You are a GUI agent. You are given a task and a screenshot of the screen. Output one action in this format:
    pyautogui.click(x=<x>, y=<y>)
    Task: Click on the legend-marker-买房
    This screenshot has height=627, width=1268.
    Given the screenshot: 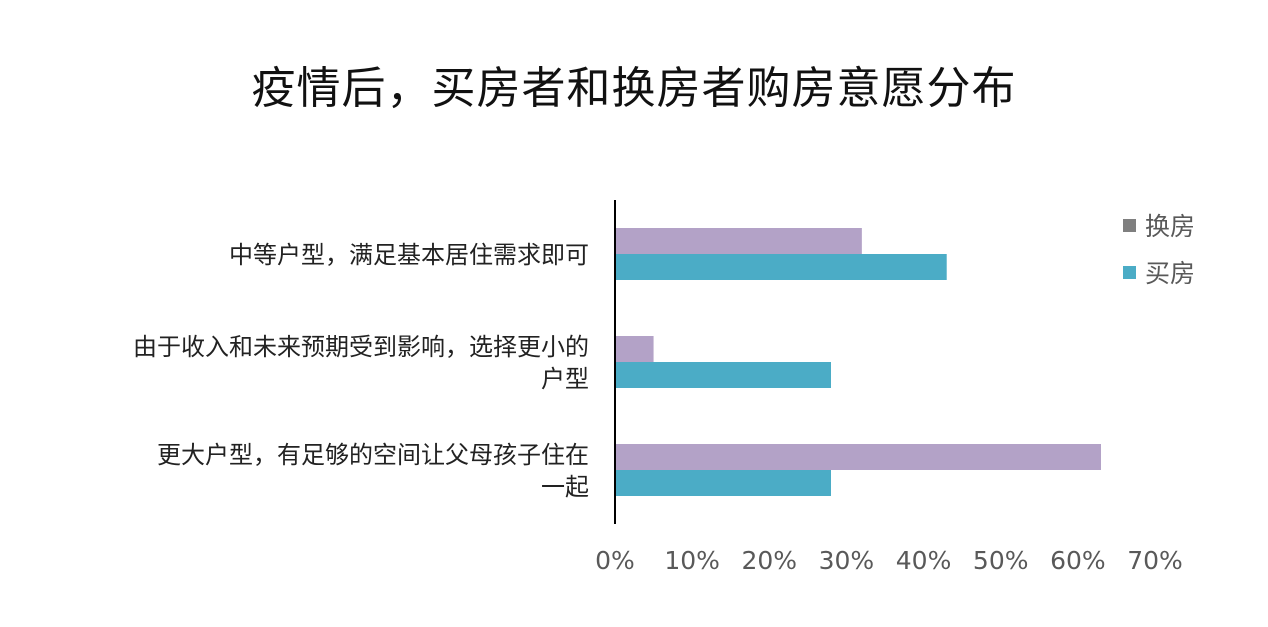 What is the action you would take?
    pyautogui.click(x=1129, y=272)
    